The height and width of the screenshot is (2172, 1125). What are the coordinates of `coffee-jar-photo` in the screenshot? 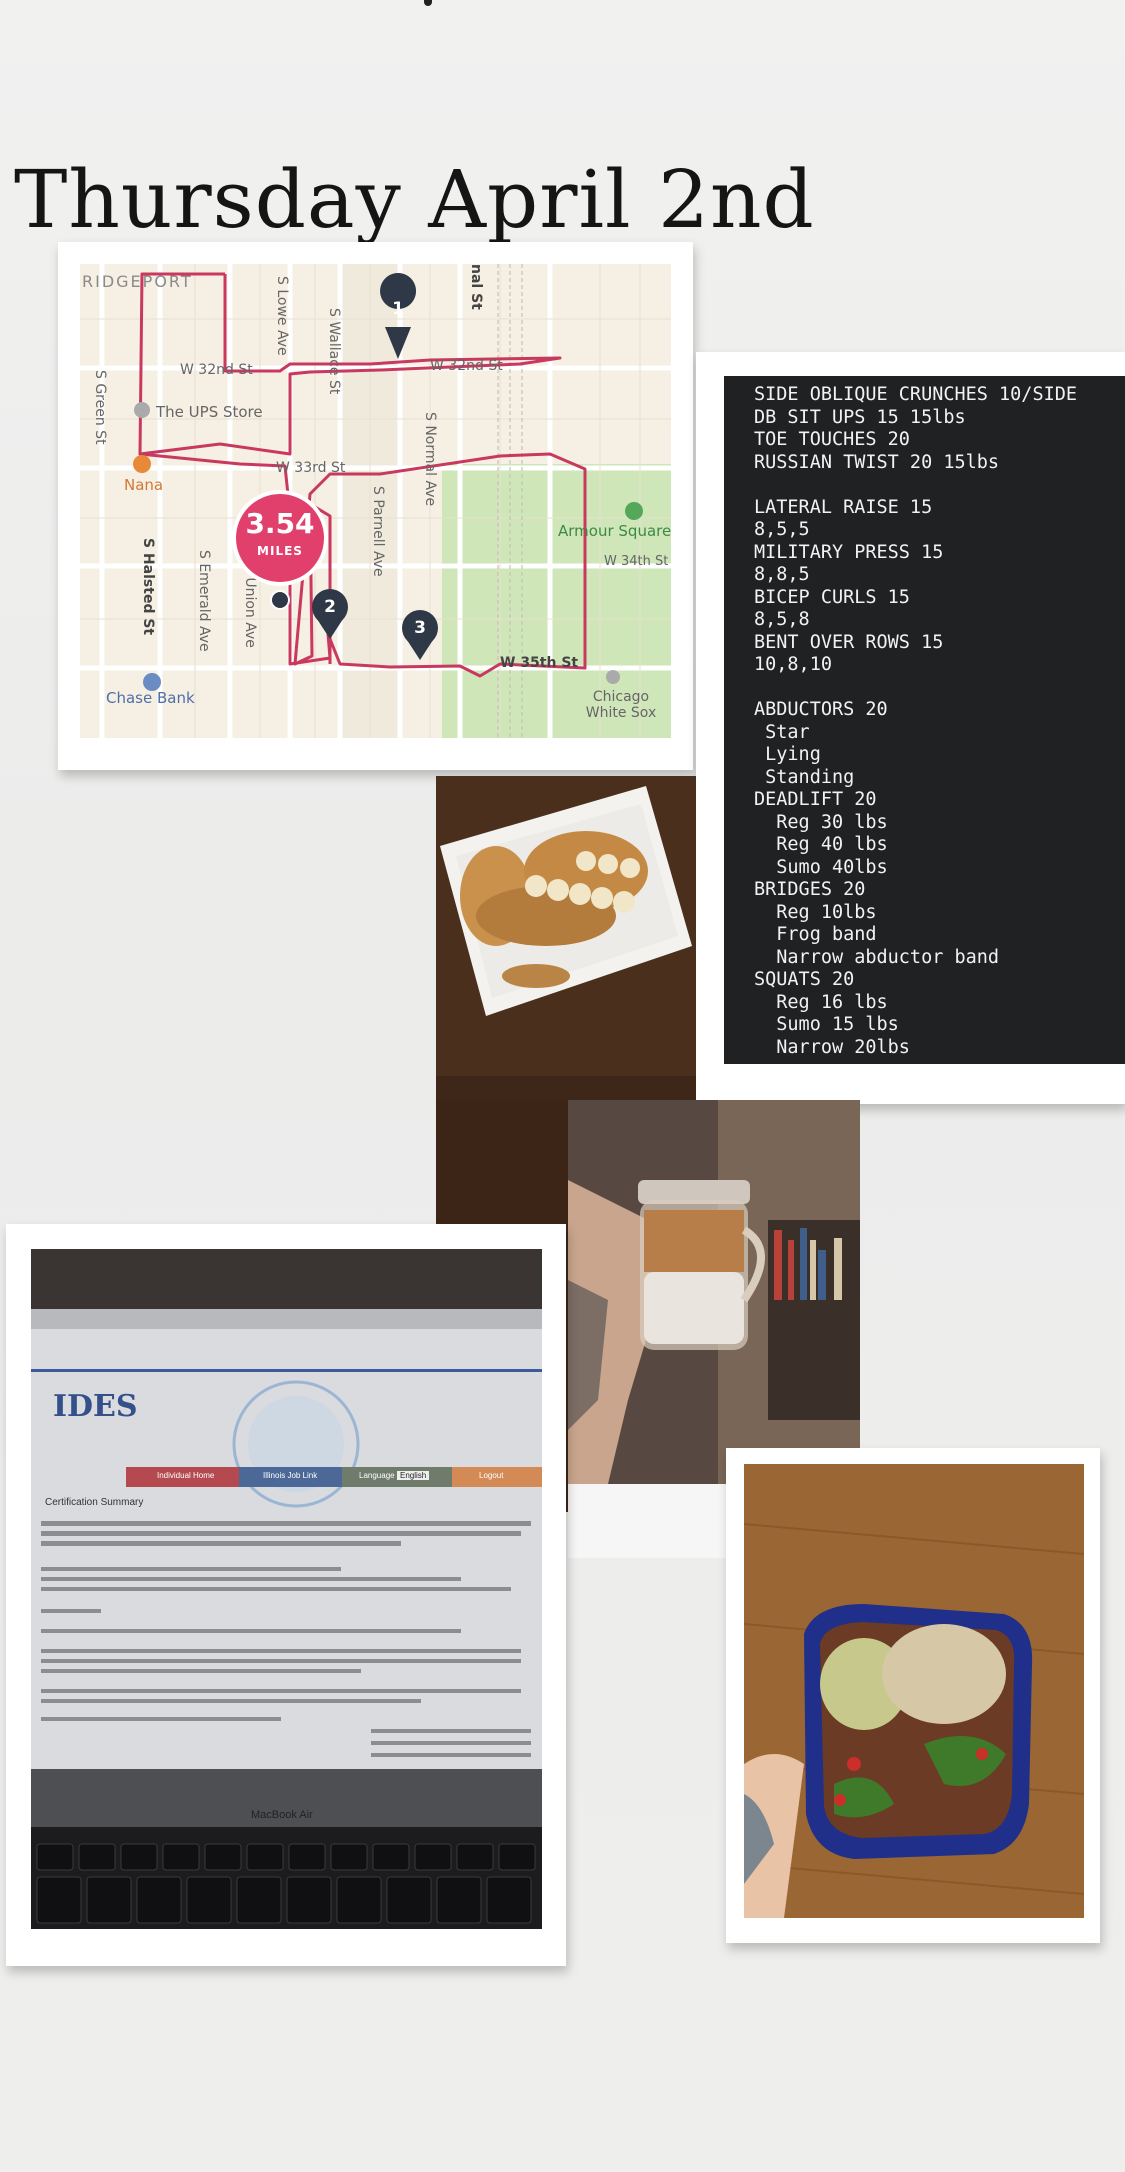 It's located at (714, 1292).